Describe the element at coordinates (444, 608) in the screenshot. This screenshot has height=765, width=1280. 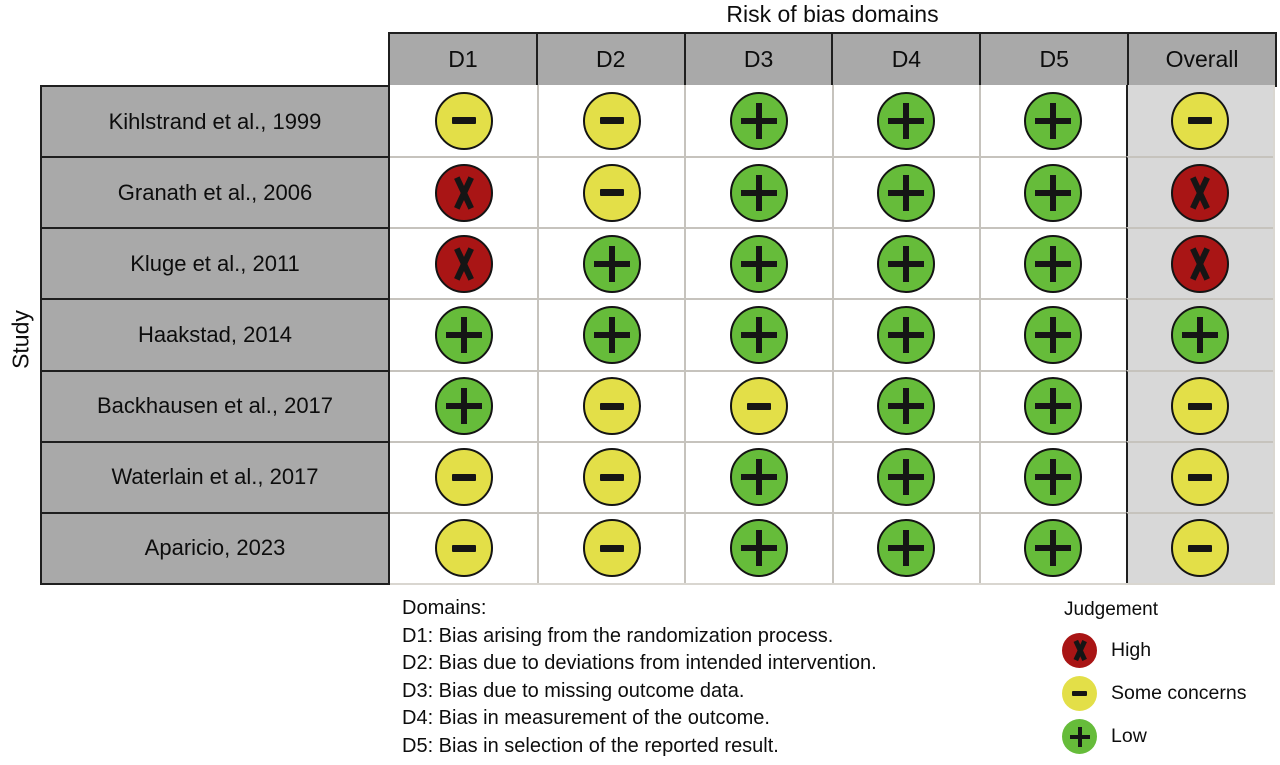
I see `domains-note-heading: Domains:` at that location.